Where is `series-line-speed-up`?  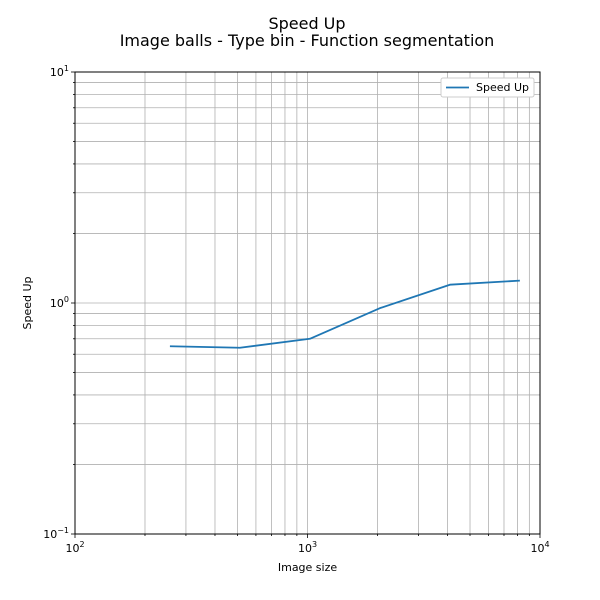
series-line-speed-up is located at coordinates (344, 314).